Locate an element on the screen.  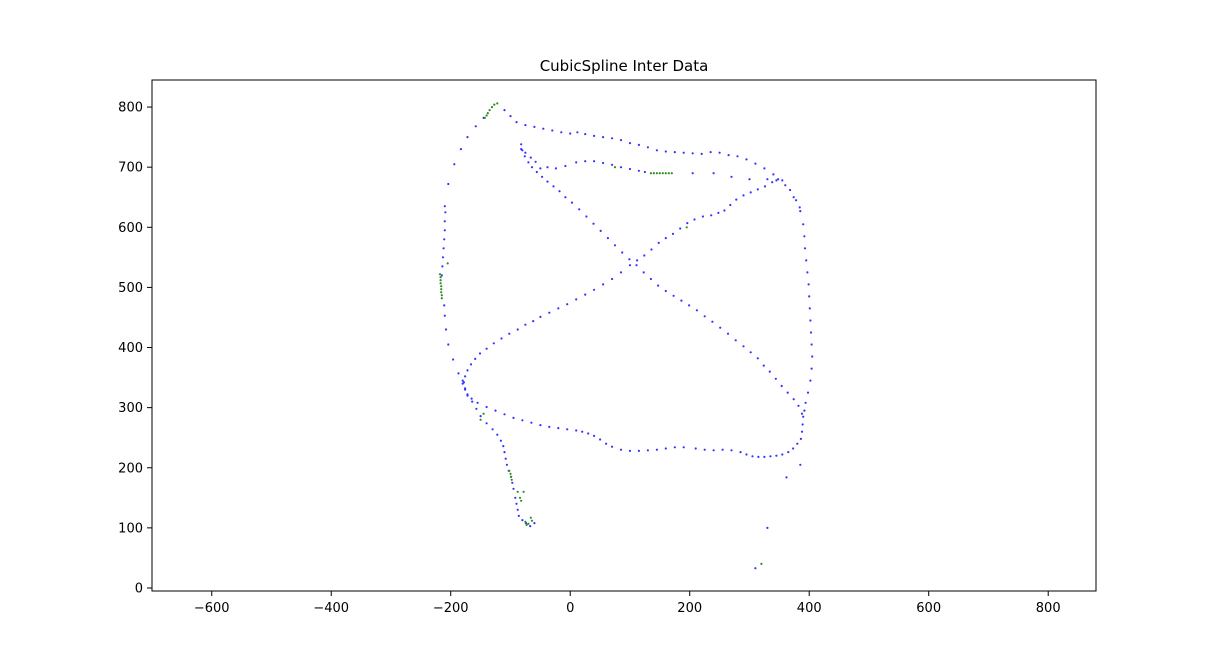
y-tick-label: 700 is located at coordinates (130, 168).